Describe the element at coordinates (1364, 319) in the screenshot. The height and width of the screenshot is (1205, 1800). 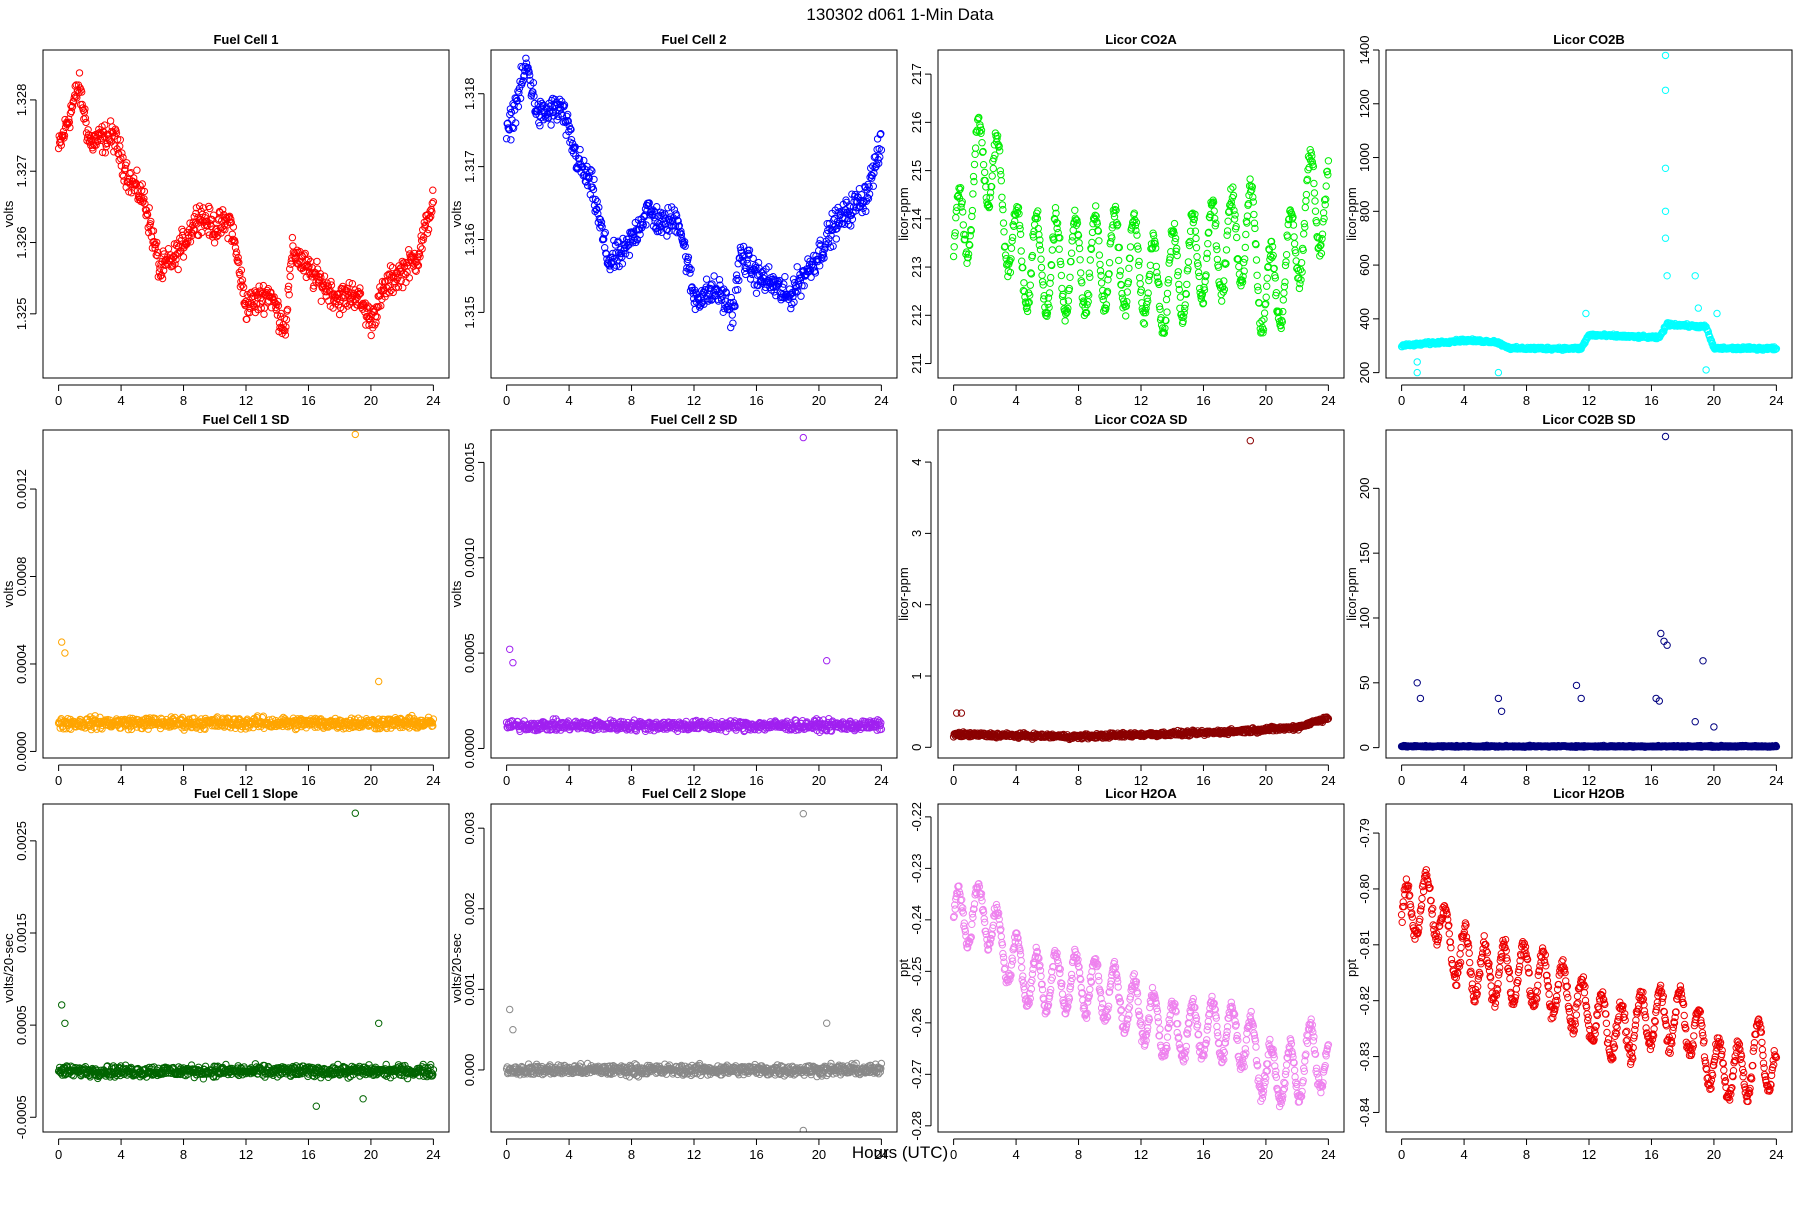
I see `y-tick-label: 400` at that location.